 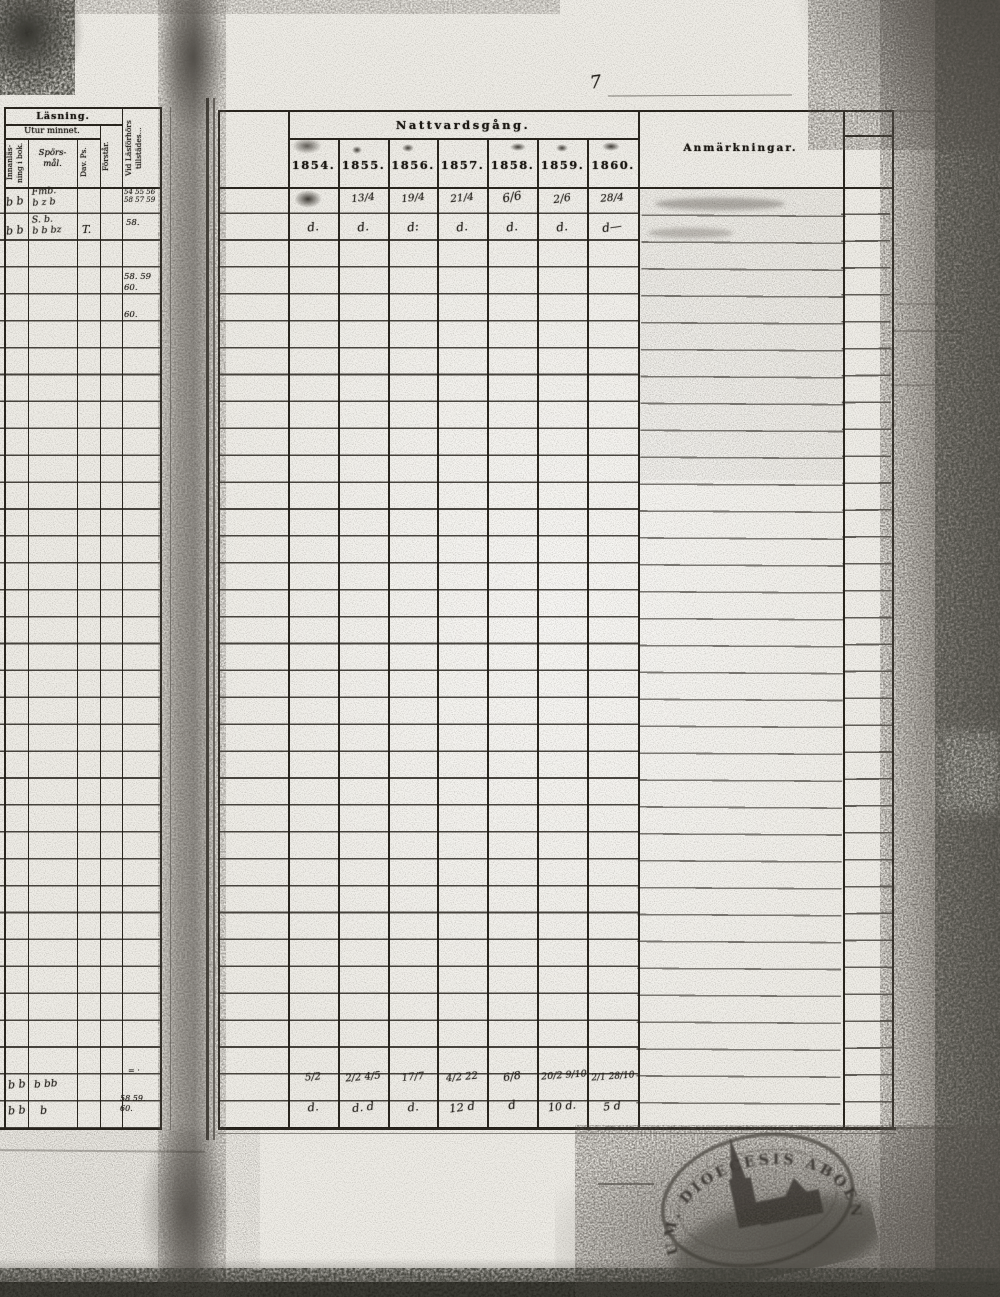 I want to click on entry-row33-col2: b bb, so click(x=45, y=1084).